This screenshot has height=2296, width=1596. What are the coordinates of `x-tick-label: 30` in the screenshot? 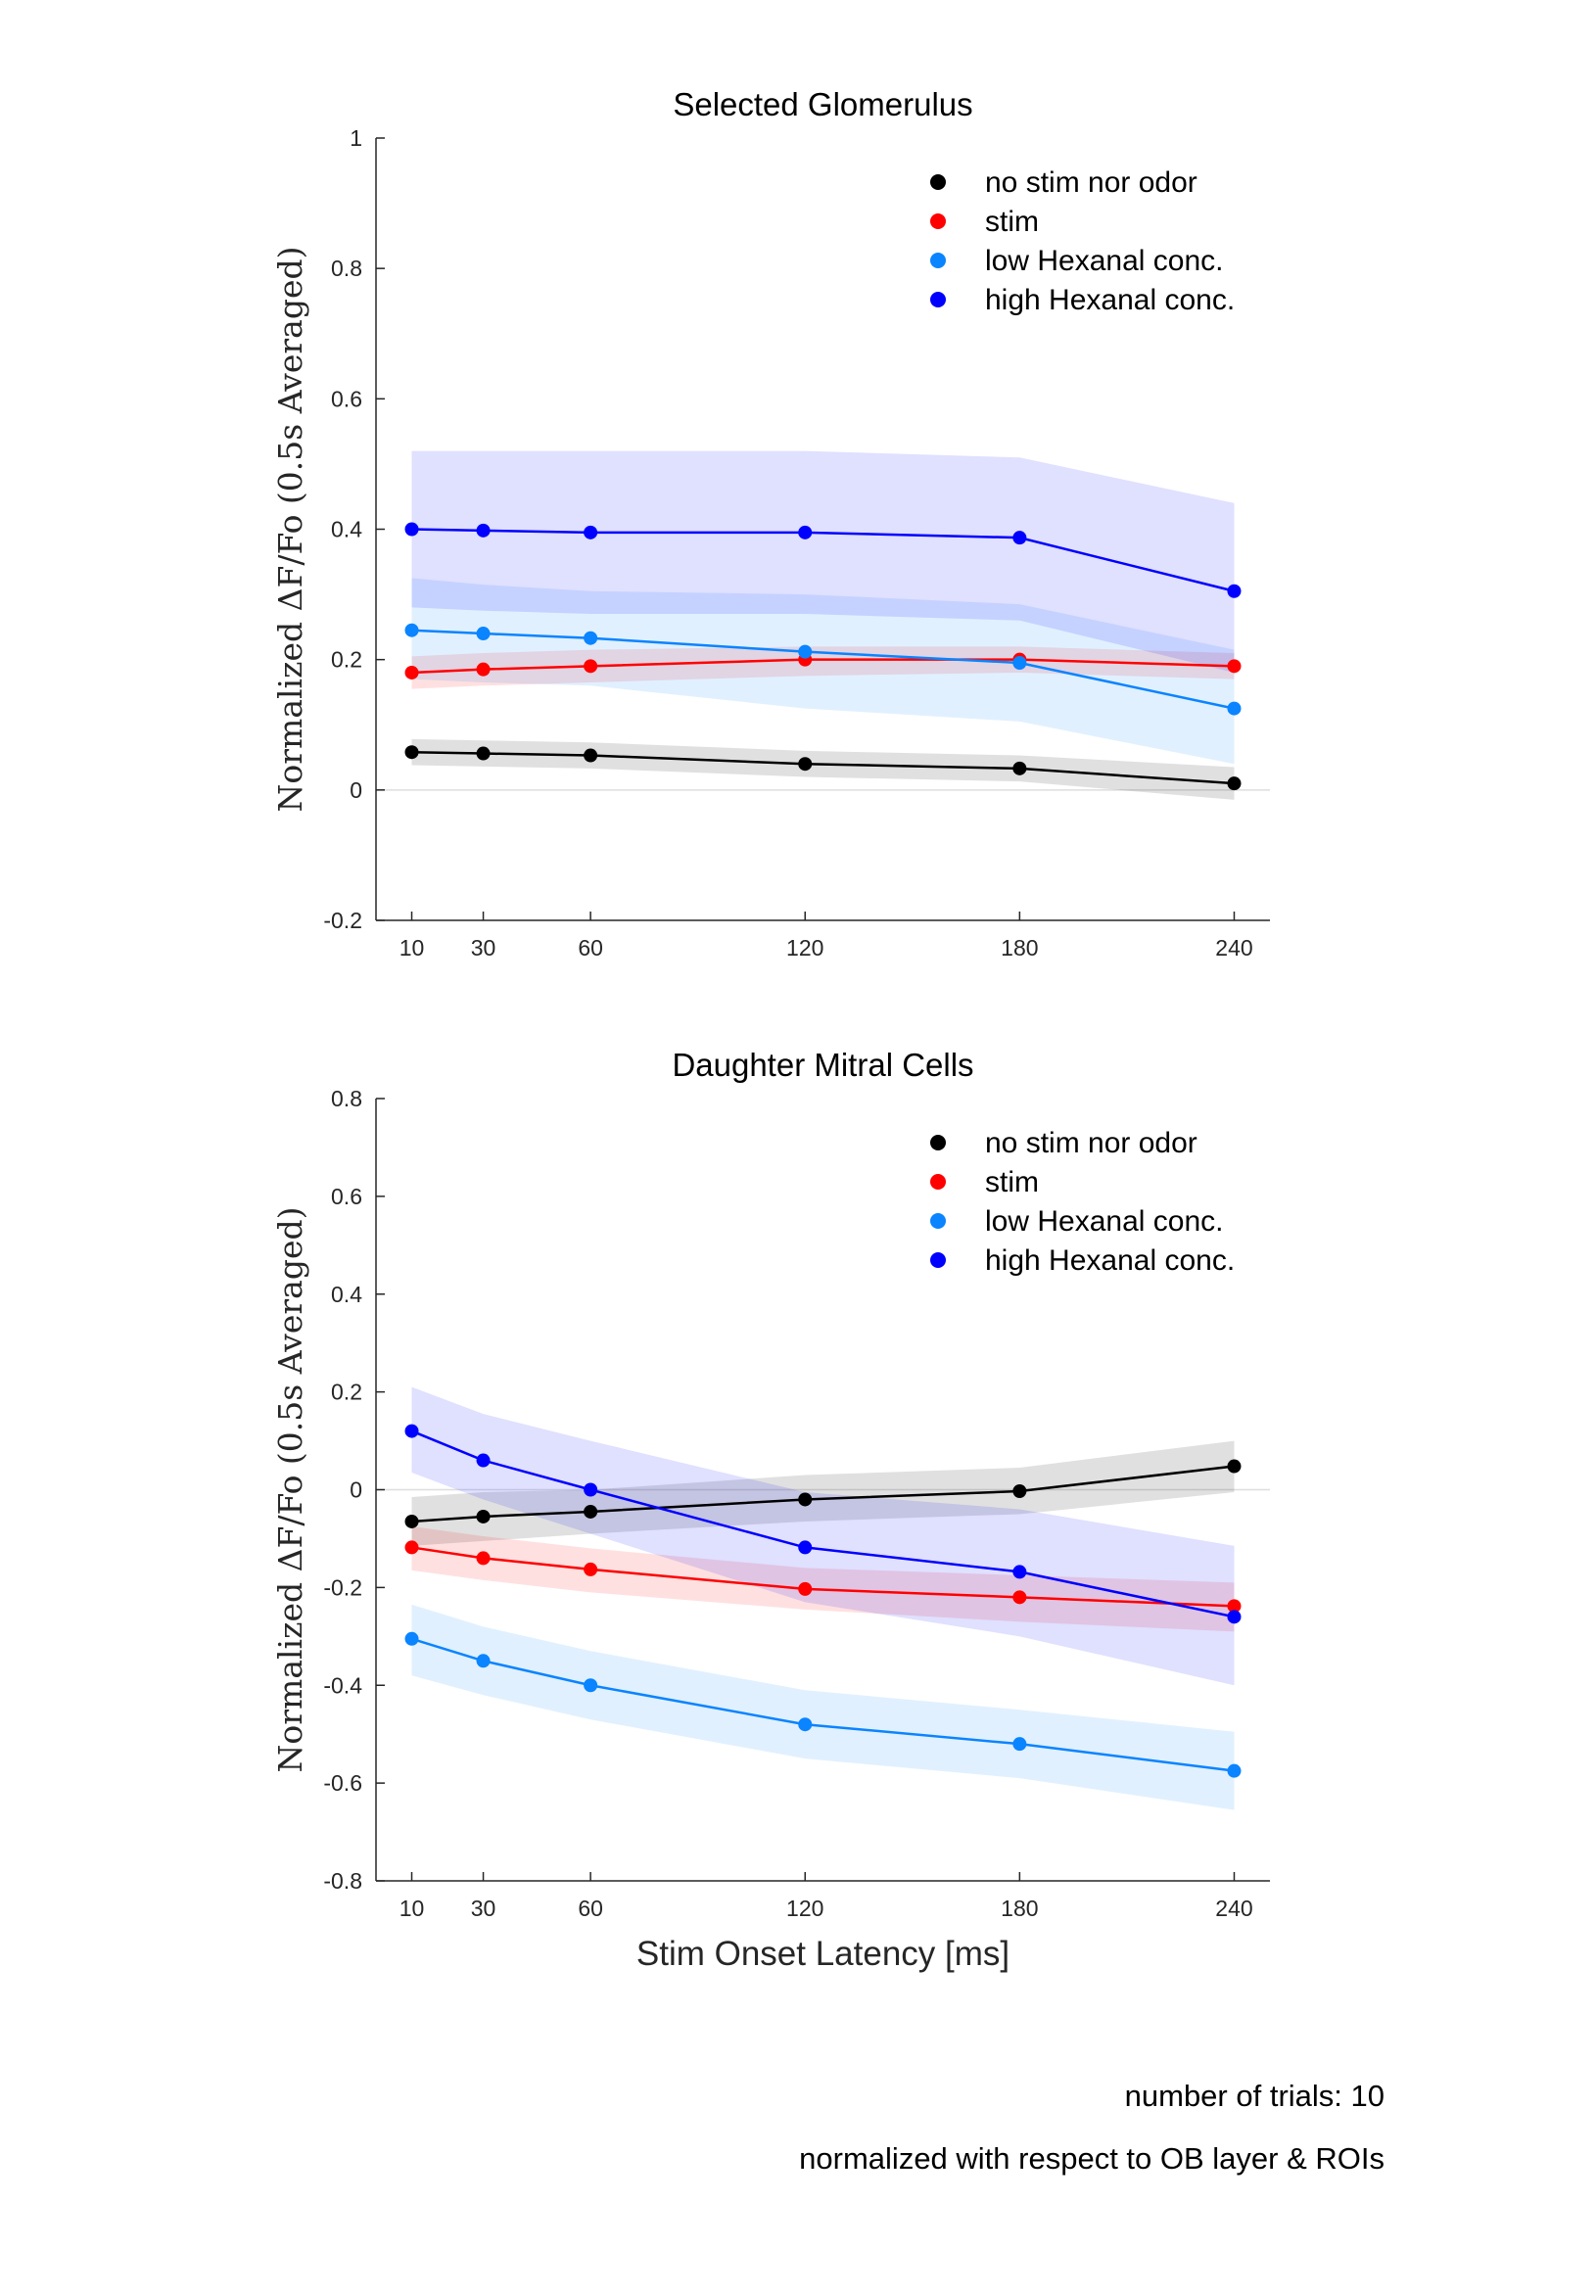 It's located at (483, 948).